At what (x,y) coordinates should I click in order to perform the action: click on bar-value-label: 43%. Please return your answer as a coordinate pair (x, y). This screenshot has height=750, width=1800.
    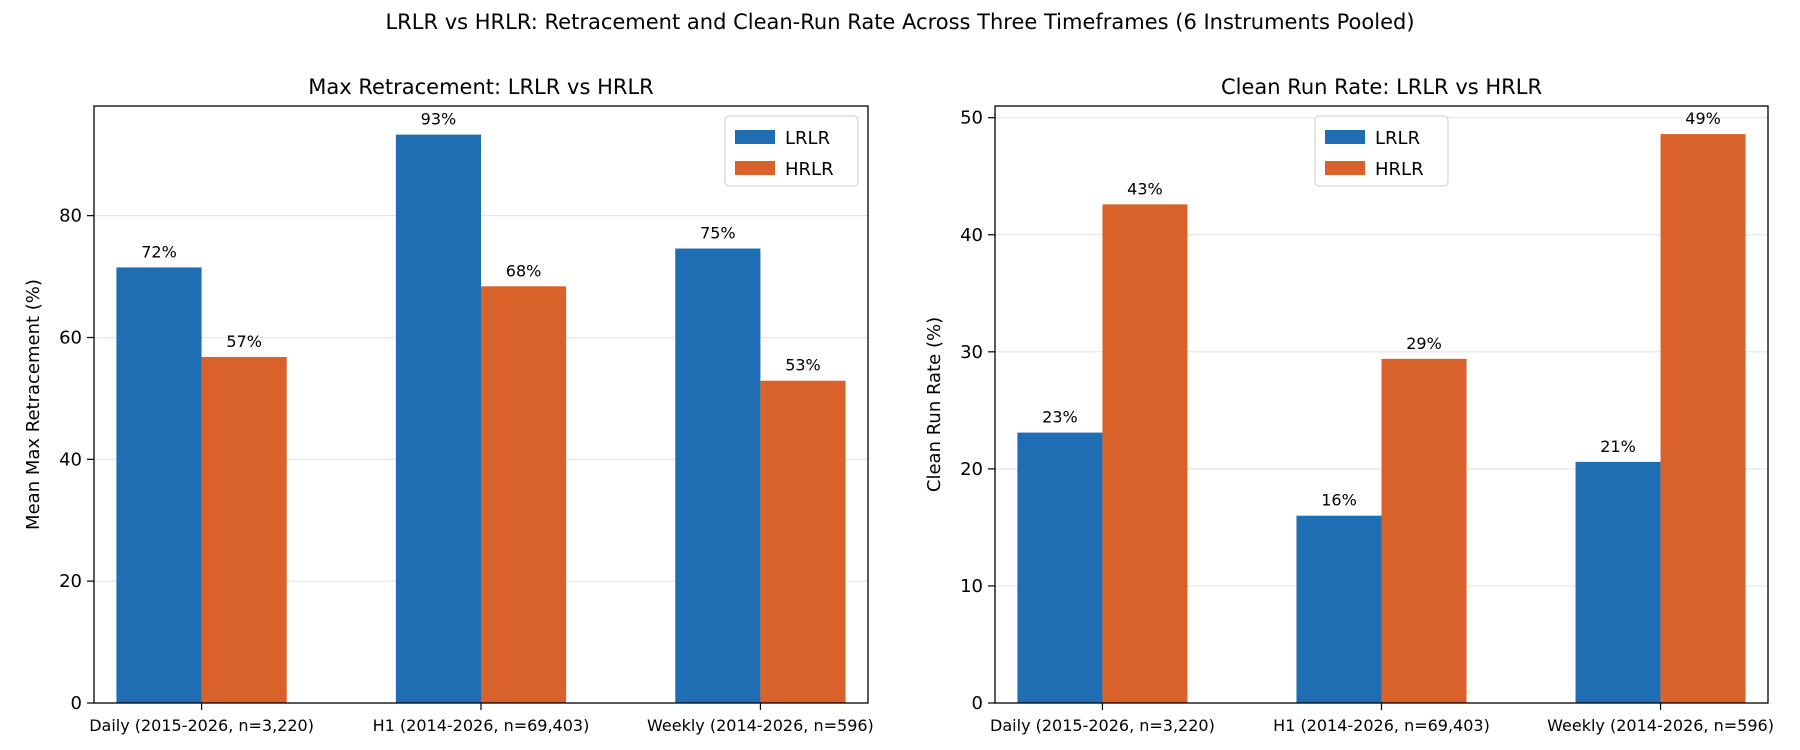
    Looking at the image, I should click on (1145, 188).